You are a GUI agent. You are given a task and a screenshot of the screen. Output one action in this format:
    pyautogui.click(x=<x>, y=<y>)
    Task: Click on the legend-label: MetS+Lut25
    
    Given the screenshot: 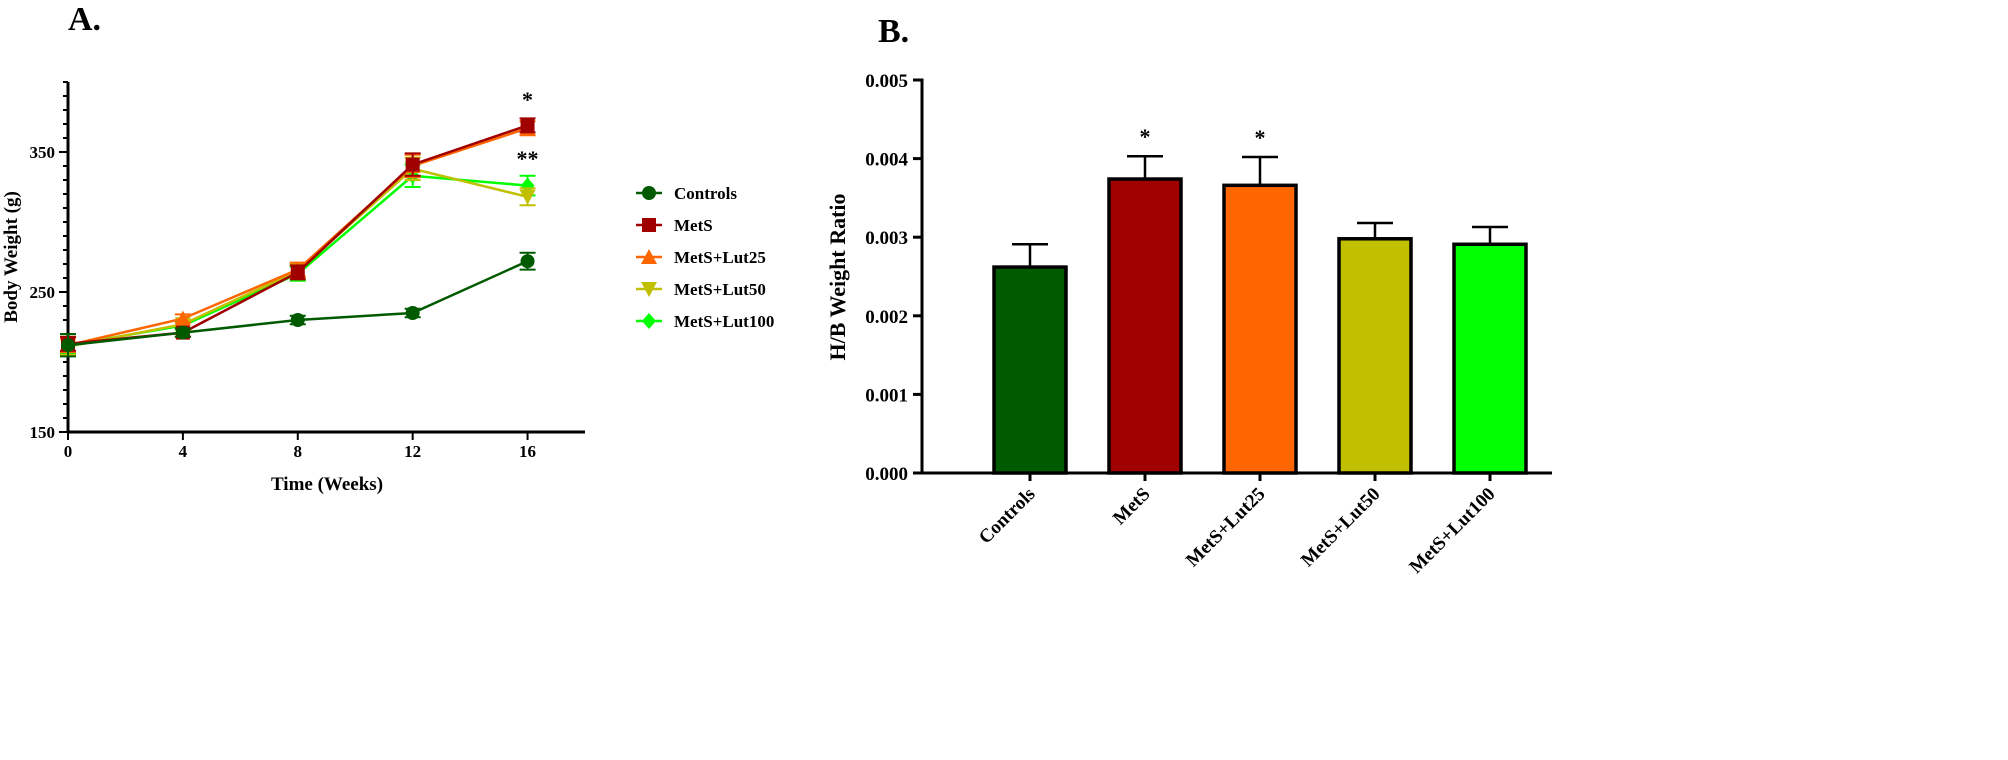 What is the action you would take?
    pyautogui.click(x=720, y=257)
    